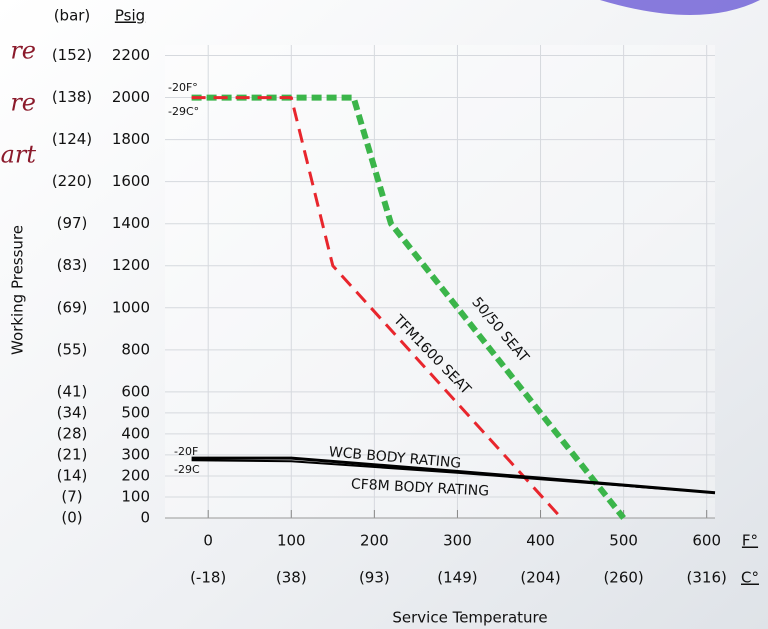 Image resolution: width=768 pixels, height=629 pixels. I want to click on y-tick-label-bar: (138), so click(72, 97).